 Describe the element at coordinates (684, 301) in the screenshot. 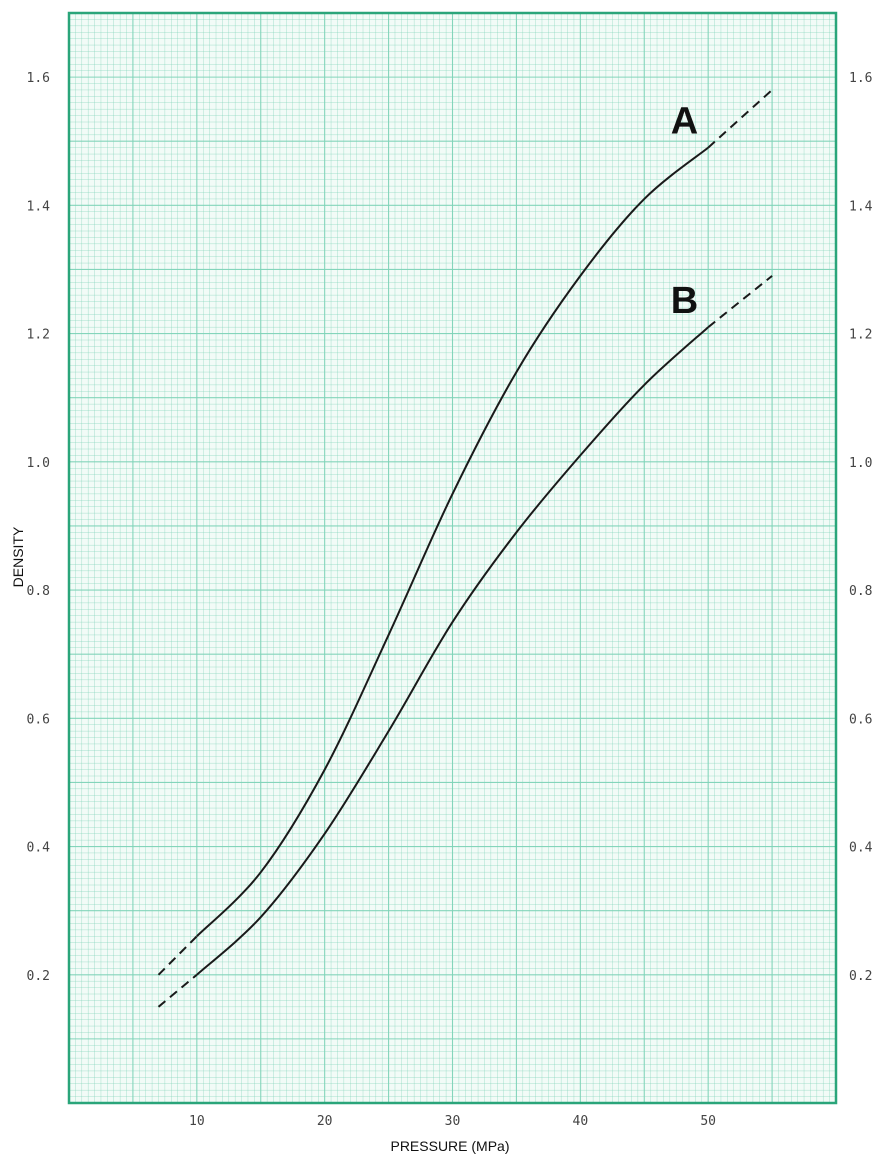

I see `series-label-b: B` at that location.